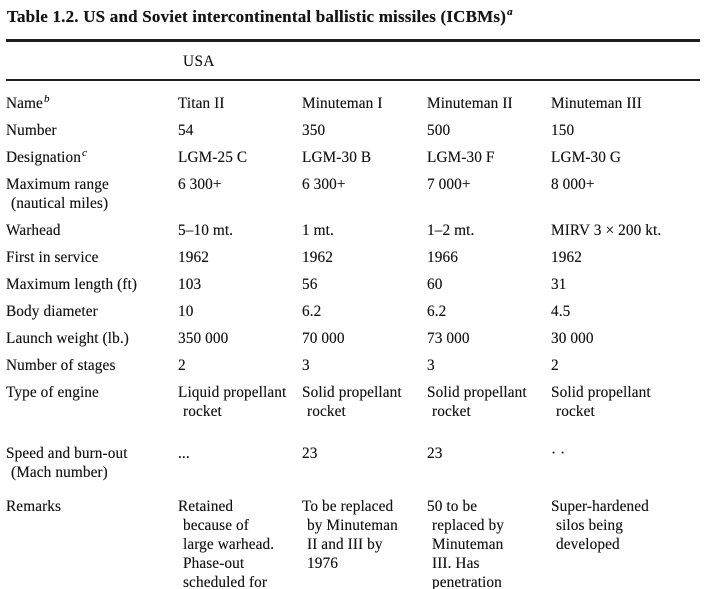 The height and width of the screenshot is (589, 706). I want to click on table-cell: · ·, so click(558, 453).